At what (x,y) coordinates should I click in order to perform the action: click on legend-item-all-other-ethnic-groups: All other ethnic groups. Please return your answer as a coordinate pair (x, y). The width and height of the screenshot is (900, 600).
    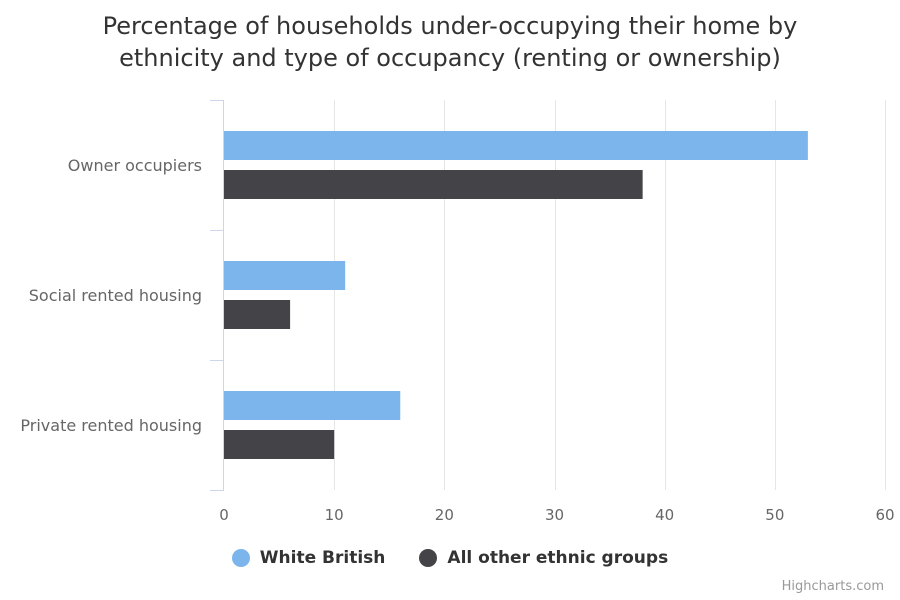
    Looking at the image, I should click on (543, 558).